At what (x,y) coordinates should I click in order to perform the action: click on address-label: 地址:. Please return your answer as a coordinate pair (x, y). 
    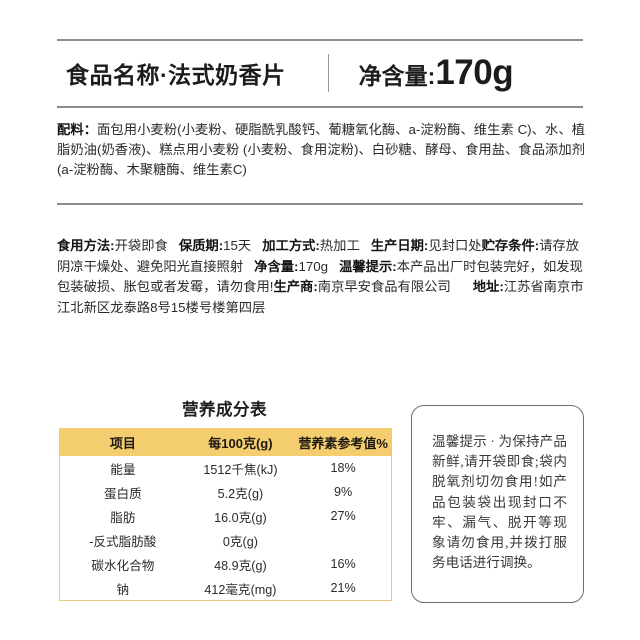
    Looking at the image, I should click on (488, 286).